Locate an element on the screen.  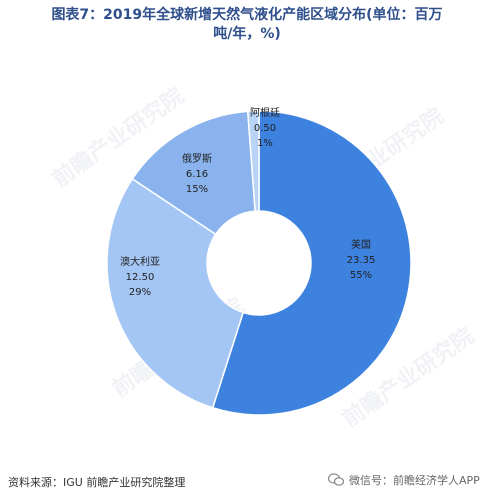
slice-us-percent: 55% is located at coordinates (361, 275).